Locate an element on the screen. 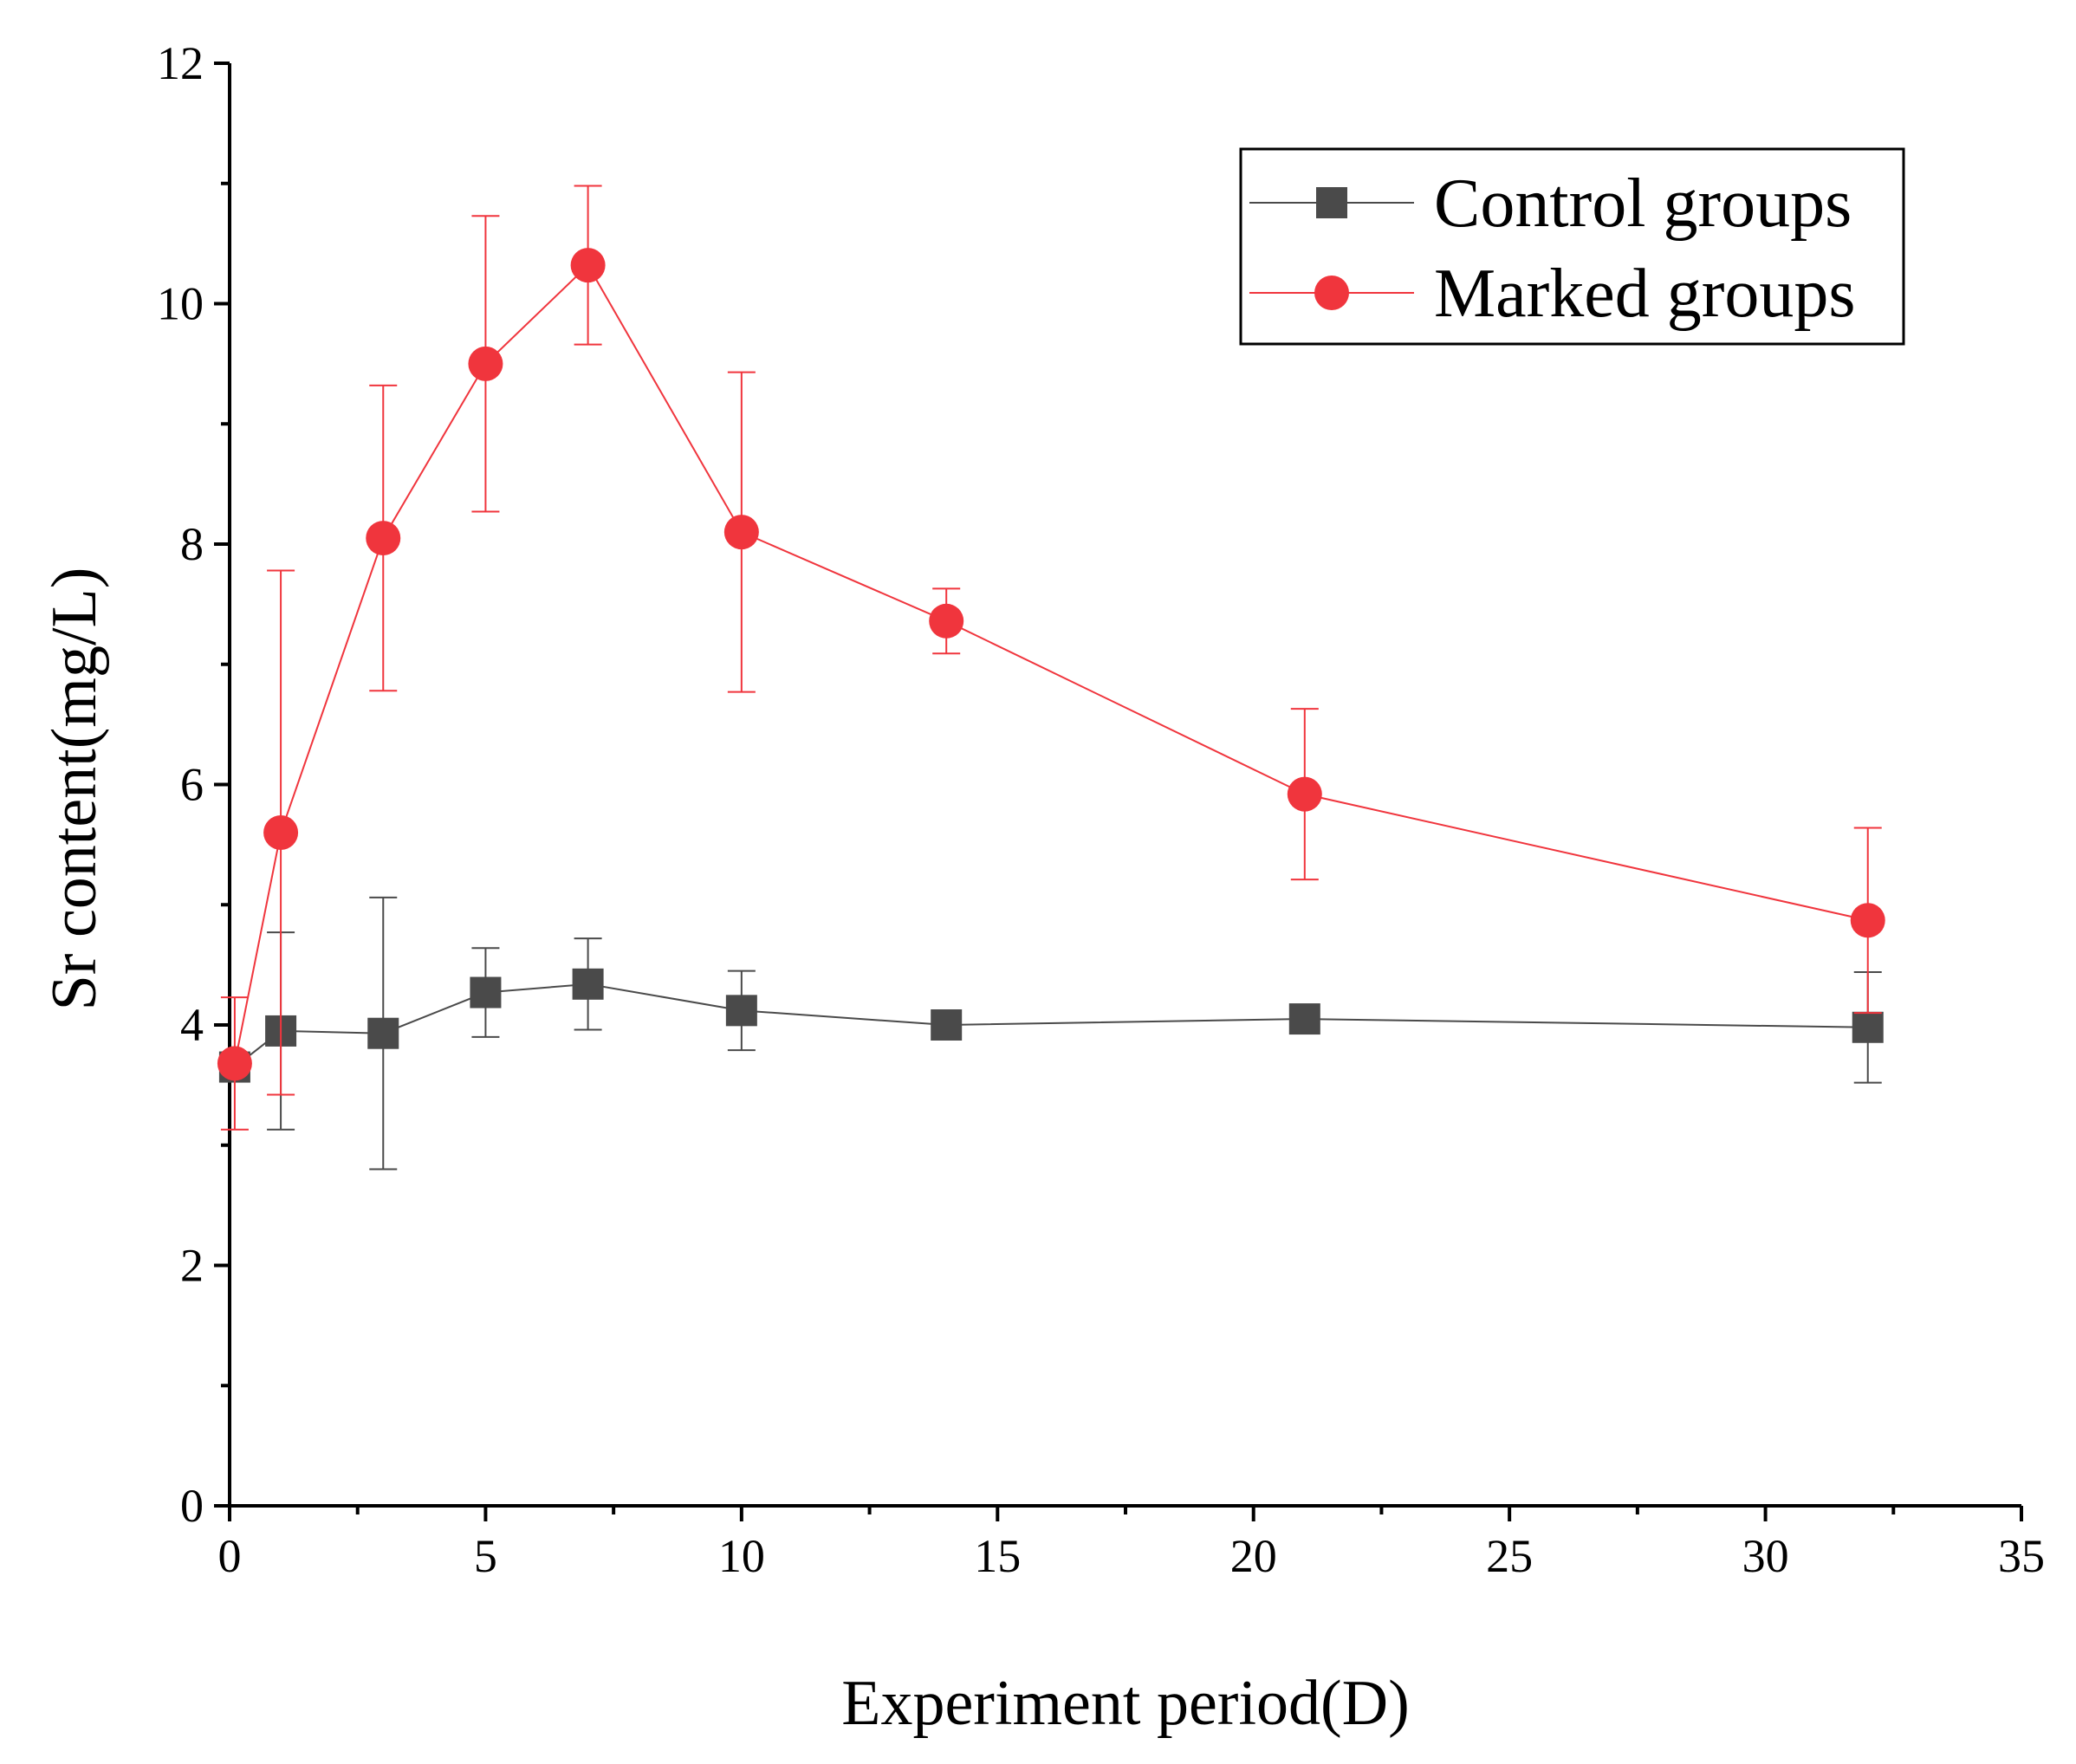 This screenshot has width=2076, height=1764. x-tick-label: 25 is located at coordinates (1510, 1556).